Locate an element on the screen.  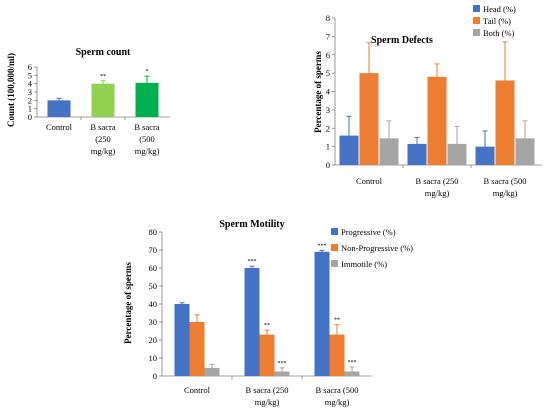
defects-category-label: B sacra (500 is located at coordinates (505, 181).